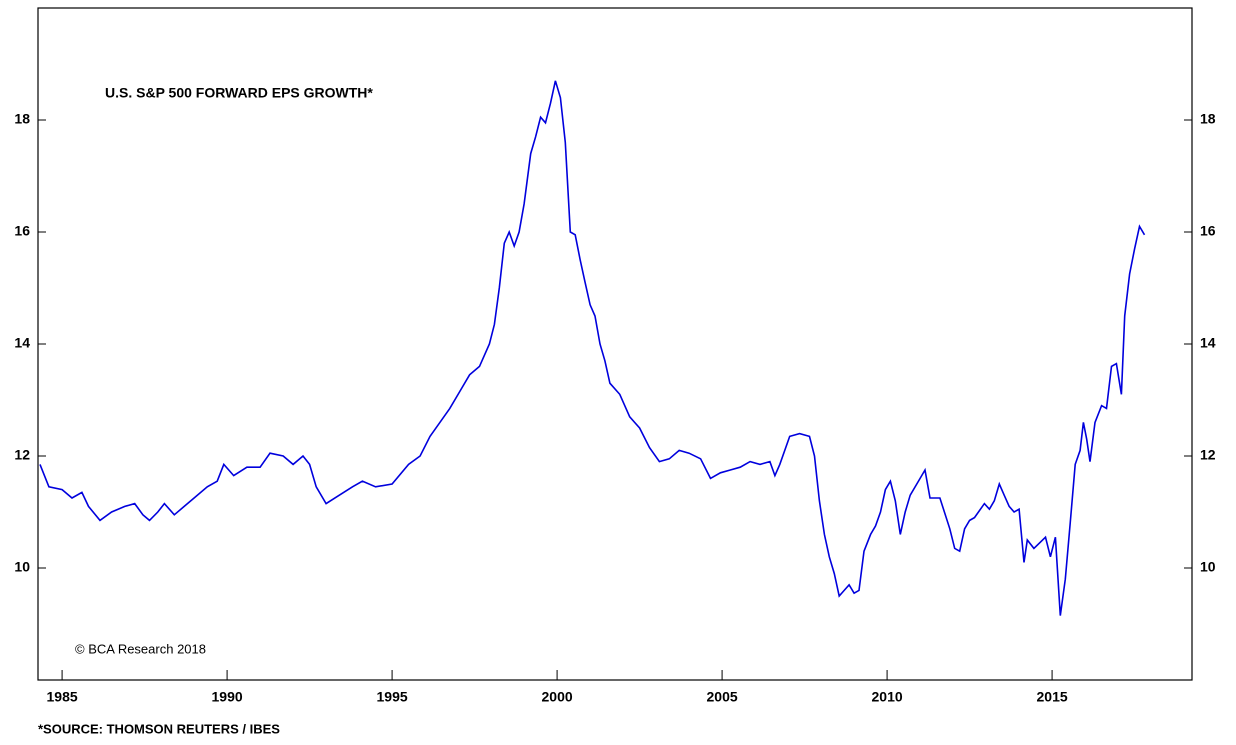 Image resolution: width=1236 pixels, height=745 pixels. Describe the element at coordinates (22, 567) in the screenshot. I see `y-tick-label: 10` at that location.